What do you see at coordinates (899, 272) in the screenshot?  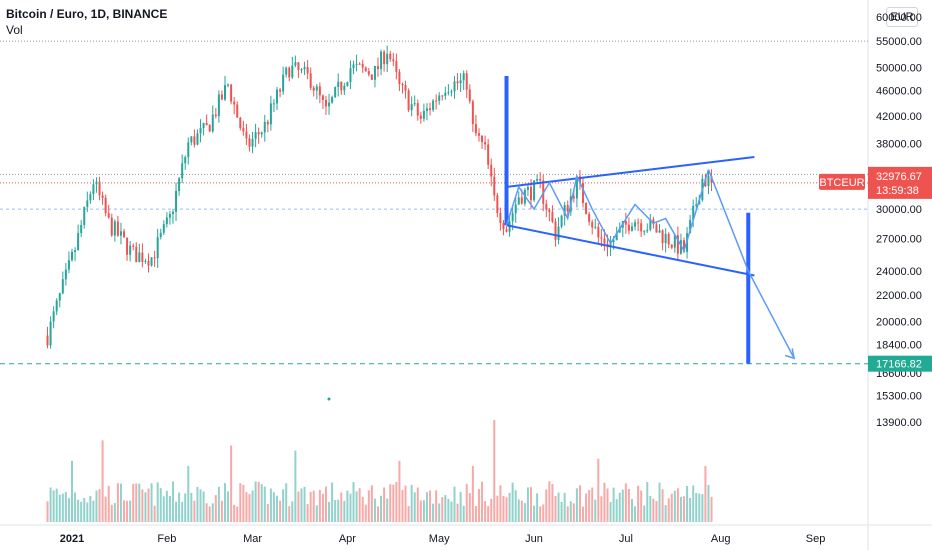 I see `y-tick-label: 24000.00` at bounding box center [899, 272].